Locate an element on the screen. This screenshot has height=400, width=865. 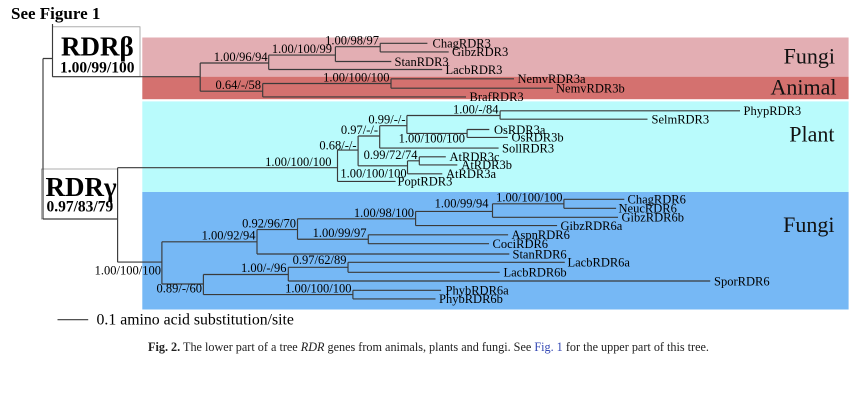
svg-text: NemvRDR3b is located at coordinates (590, 89).